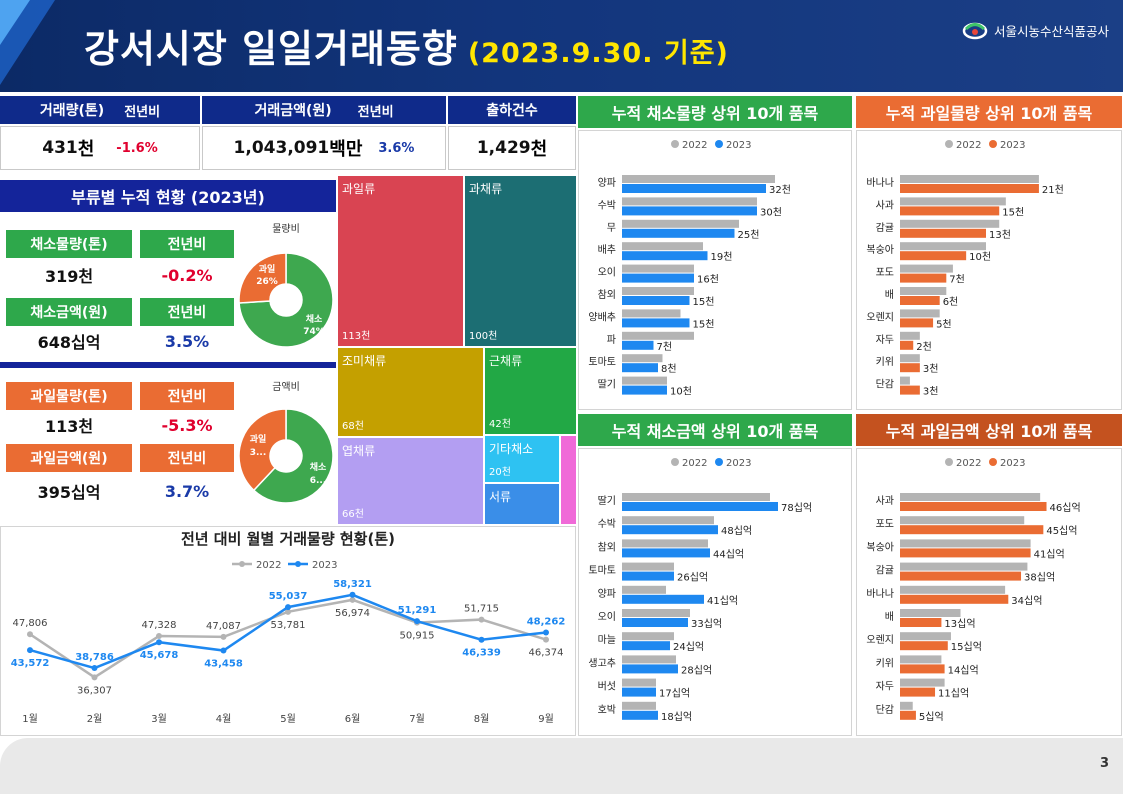  What do you see at coordinates (715, 430) in the screenshot?
I see `veg-amount-top10-title: 누적 채소금액 상위 10개 품목` at bounding box center [715, 430].